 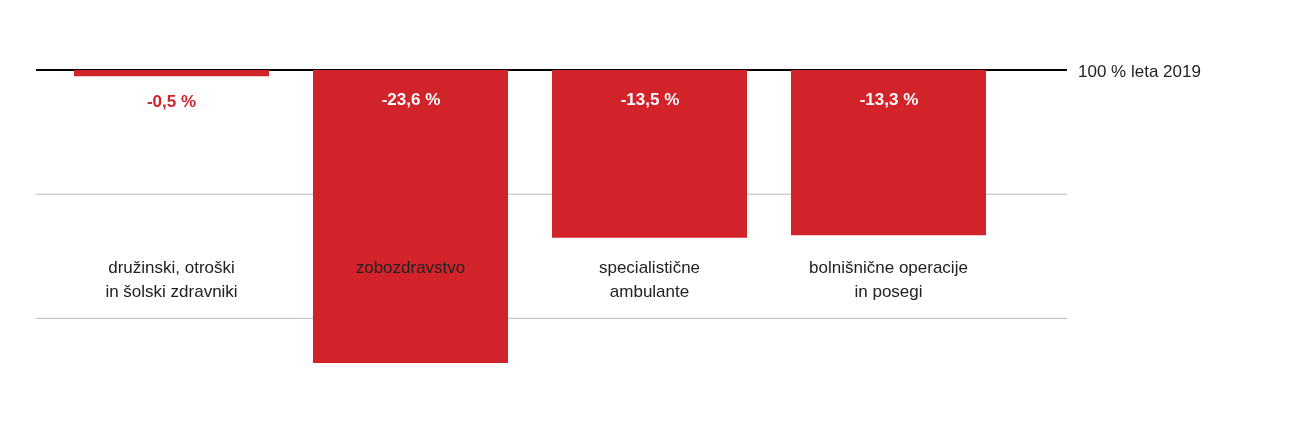 I want to click on x-tick-label: bolnišnične operacije in posegi, so click(x=888, y=279).